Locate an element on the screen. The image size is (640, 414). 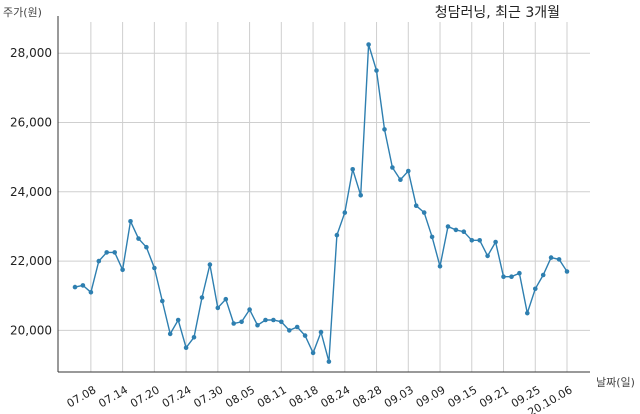
x-tick-label: 09.03 is located at coordinates (399, 396).